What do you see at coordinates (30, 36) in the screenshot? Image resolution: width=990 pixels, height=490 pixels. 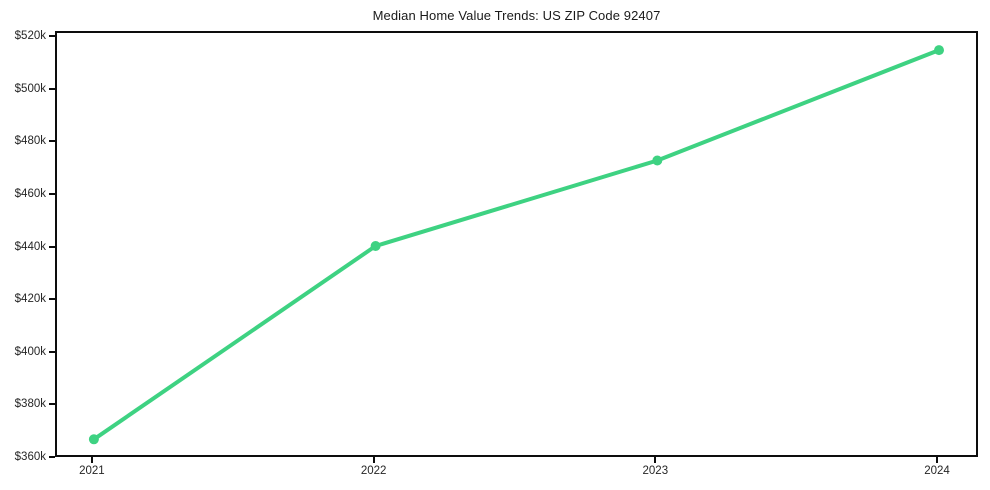 I see `y-tick-label: $520k` at bounding box center [30, 36].